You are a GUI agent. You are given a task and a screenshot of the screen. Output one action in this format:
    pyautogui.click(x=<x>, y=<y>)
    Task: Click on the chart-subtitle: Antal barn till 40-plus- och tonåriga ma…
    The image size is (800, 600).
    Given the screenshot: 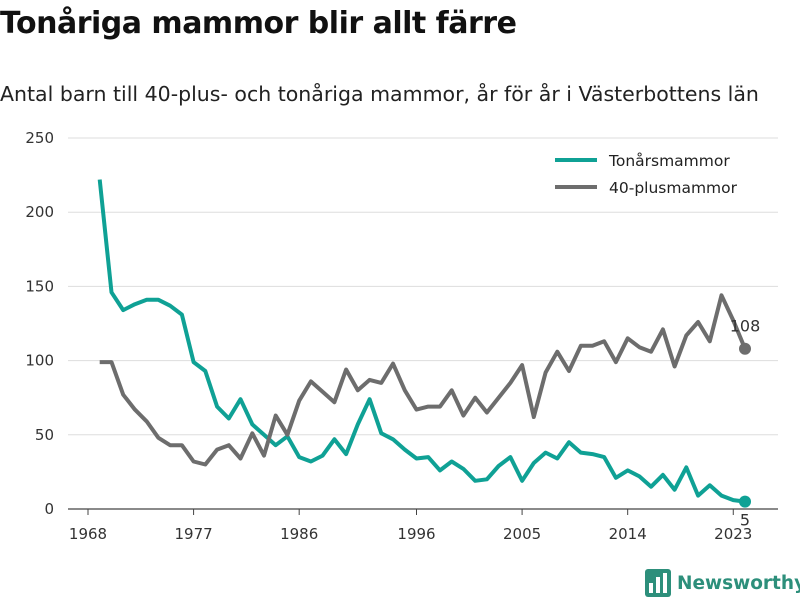 What is the action you would take?
    pyautogui.click(x=379, y=94)
    